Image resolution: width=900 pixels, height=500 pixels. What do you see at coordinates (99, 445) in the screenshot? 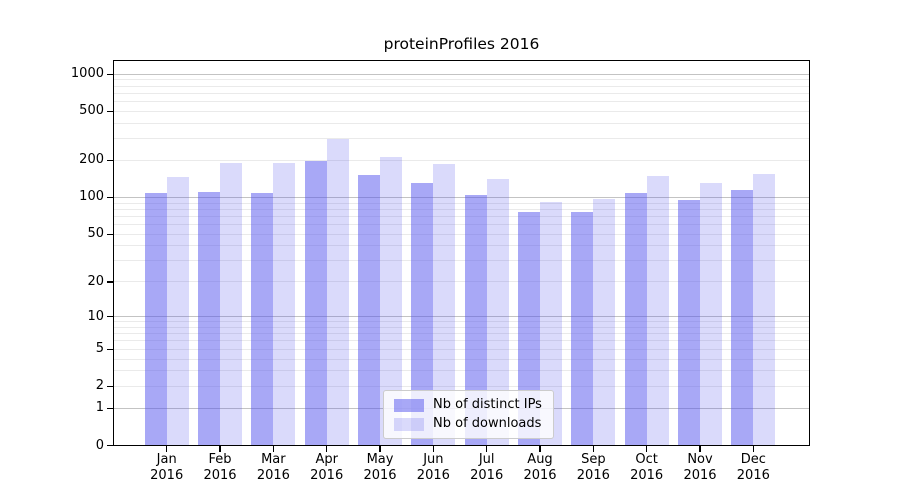
I see `y-tick-label: 0` at bounding box center [99, 445].